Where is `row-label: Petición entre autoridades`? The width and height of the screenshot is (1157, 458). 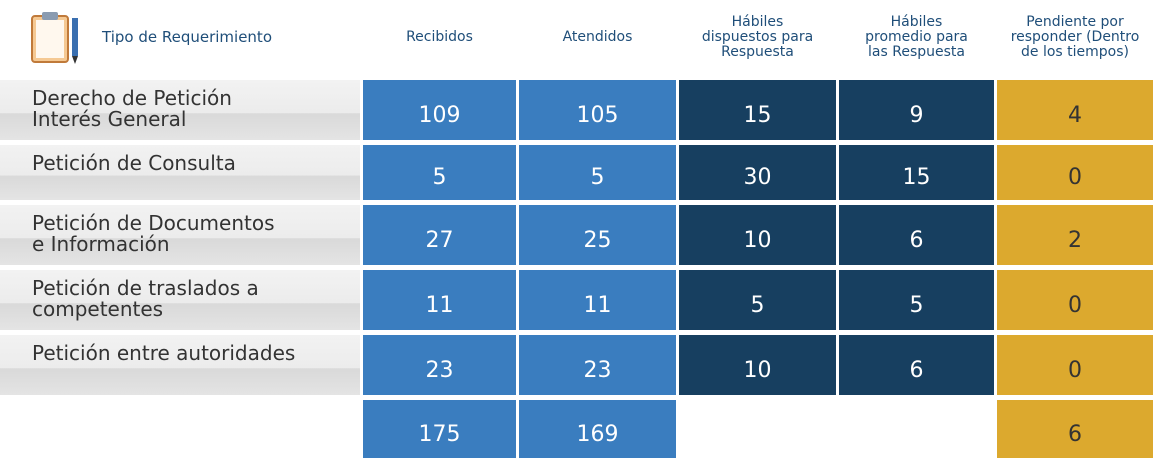 row-label: Petición entre autoridades is located at coordinates (180, 365).